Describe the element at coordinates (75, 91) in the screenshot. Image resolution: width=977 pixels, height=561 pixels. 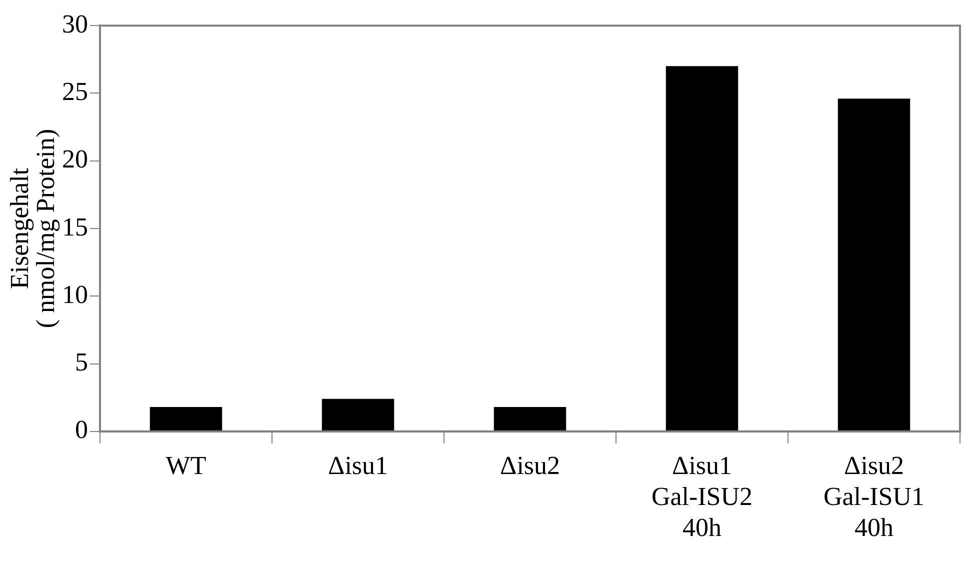
I see `y-tick-label: 25` at that location.